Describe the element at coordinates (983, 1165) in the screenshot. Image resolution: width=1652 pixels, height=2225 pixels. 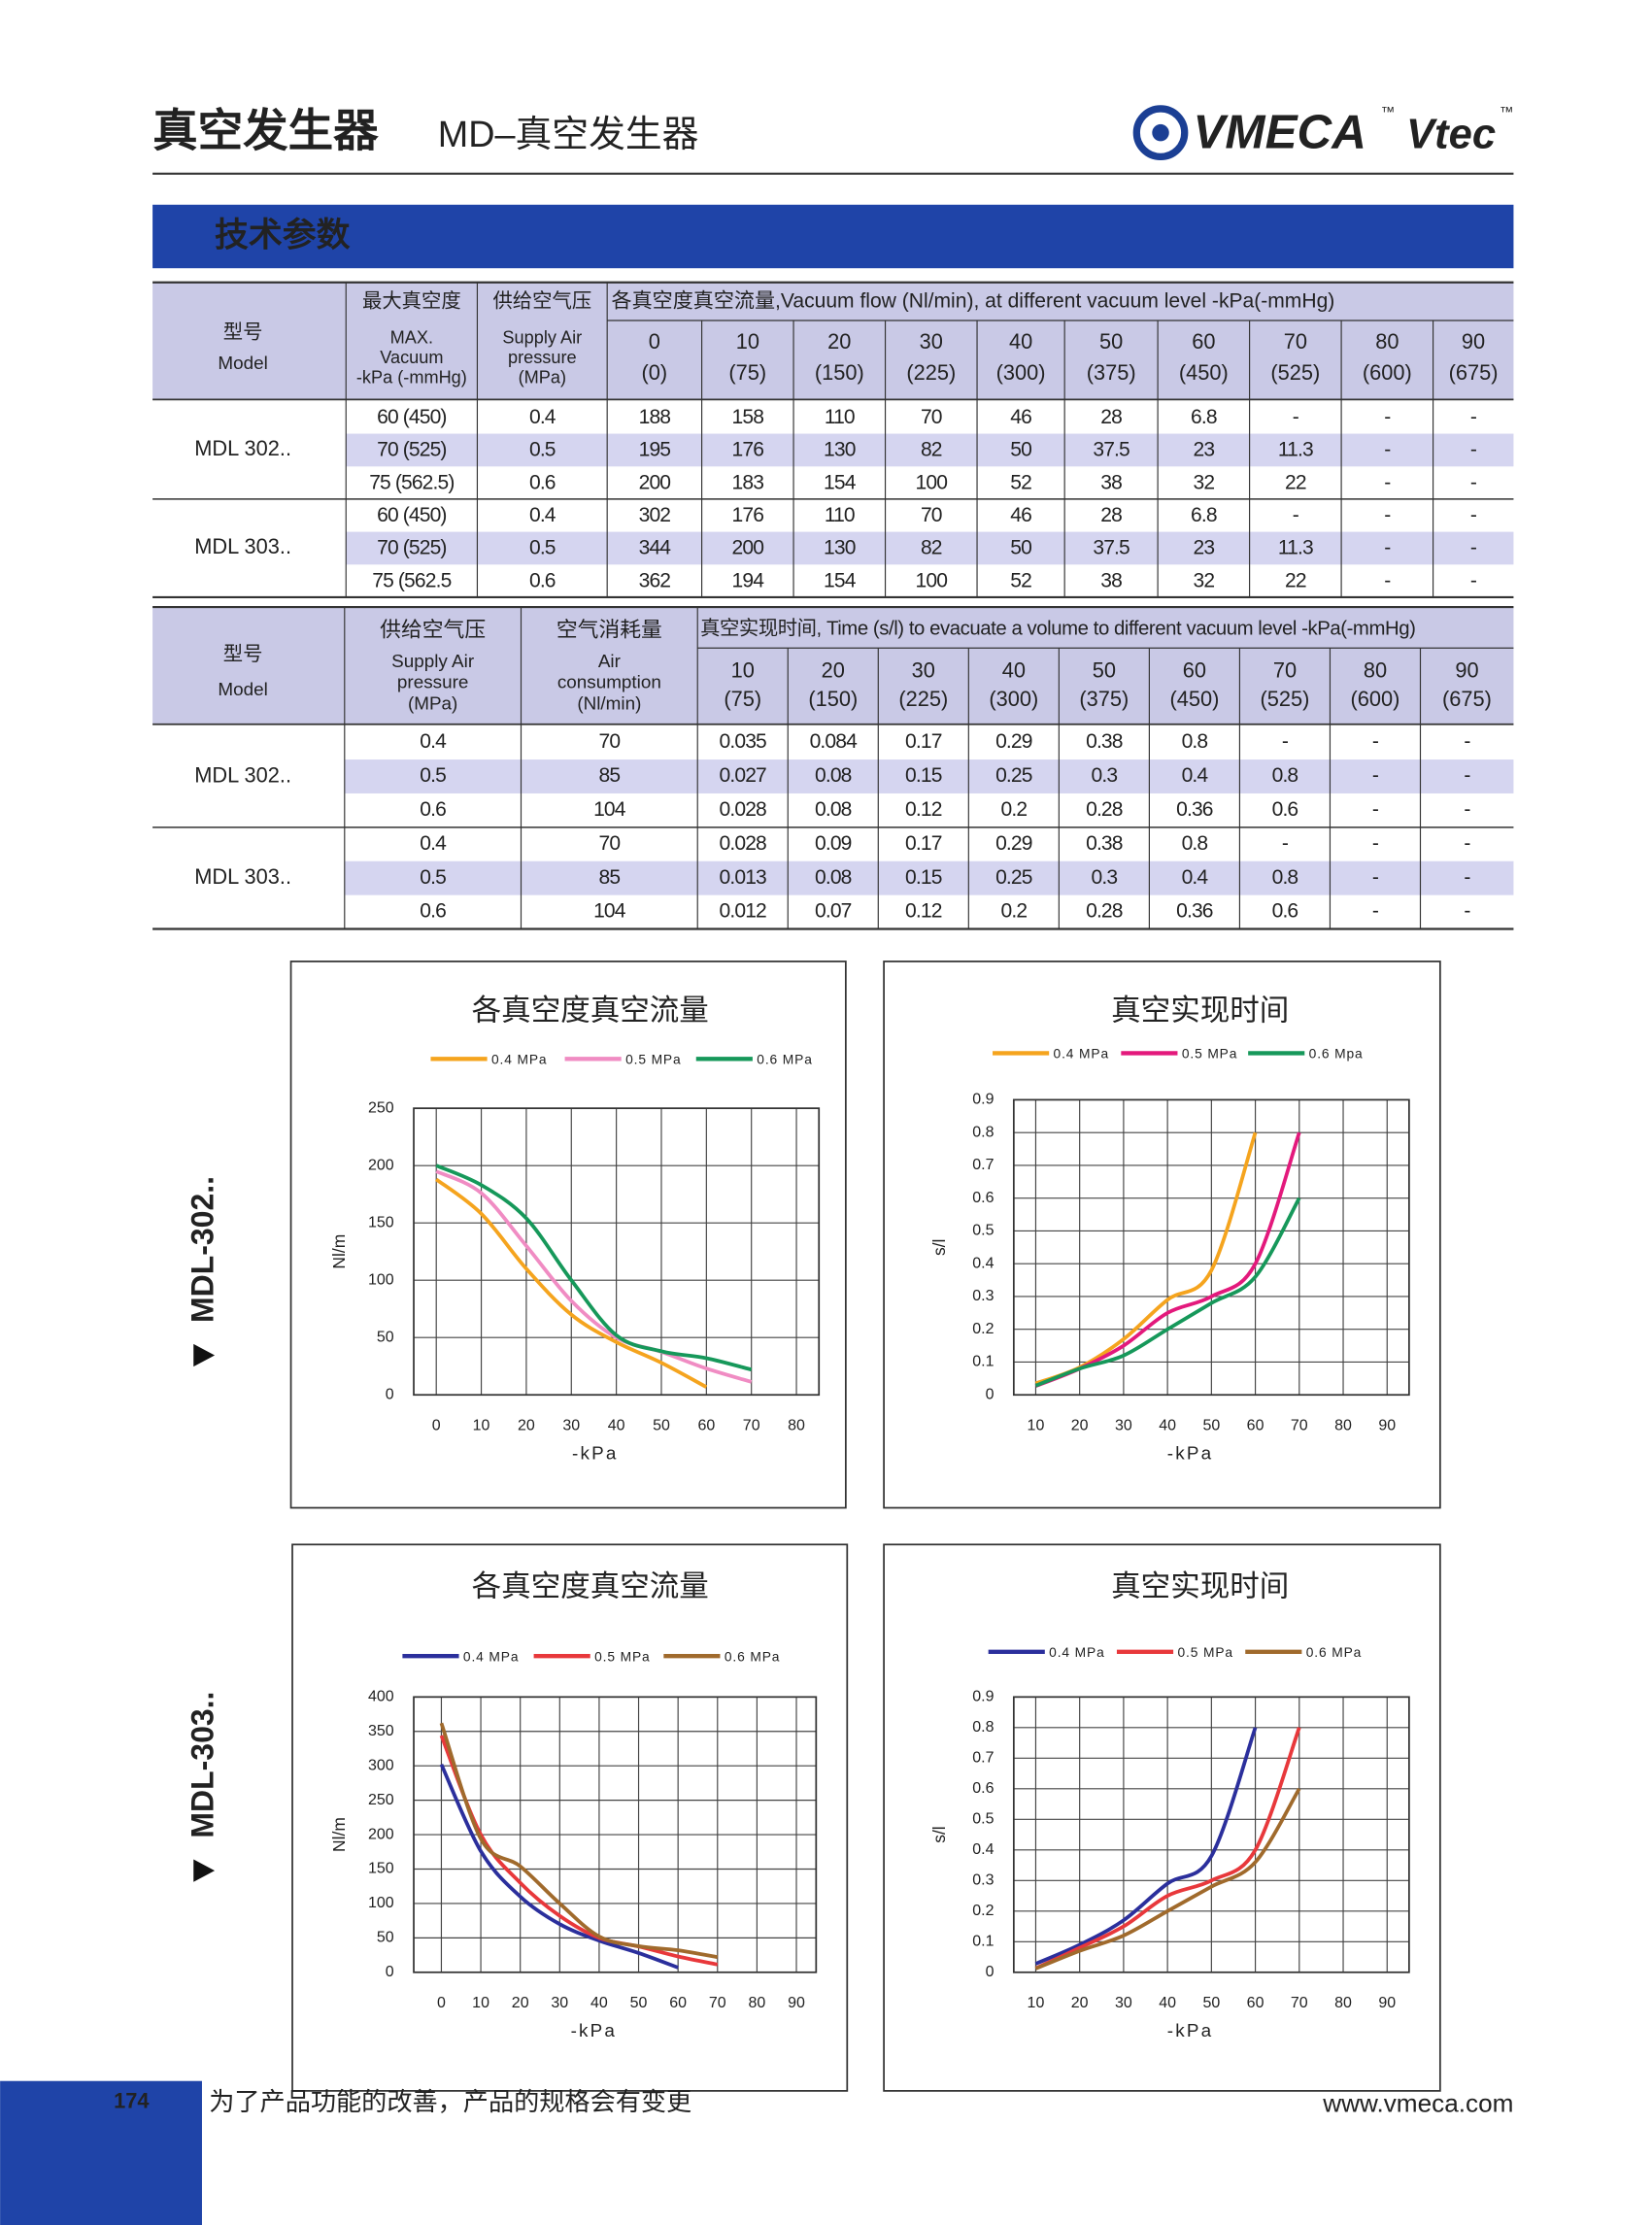
I see `y-tick-label: 0.7` at that location.